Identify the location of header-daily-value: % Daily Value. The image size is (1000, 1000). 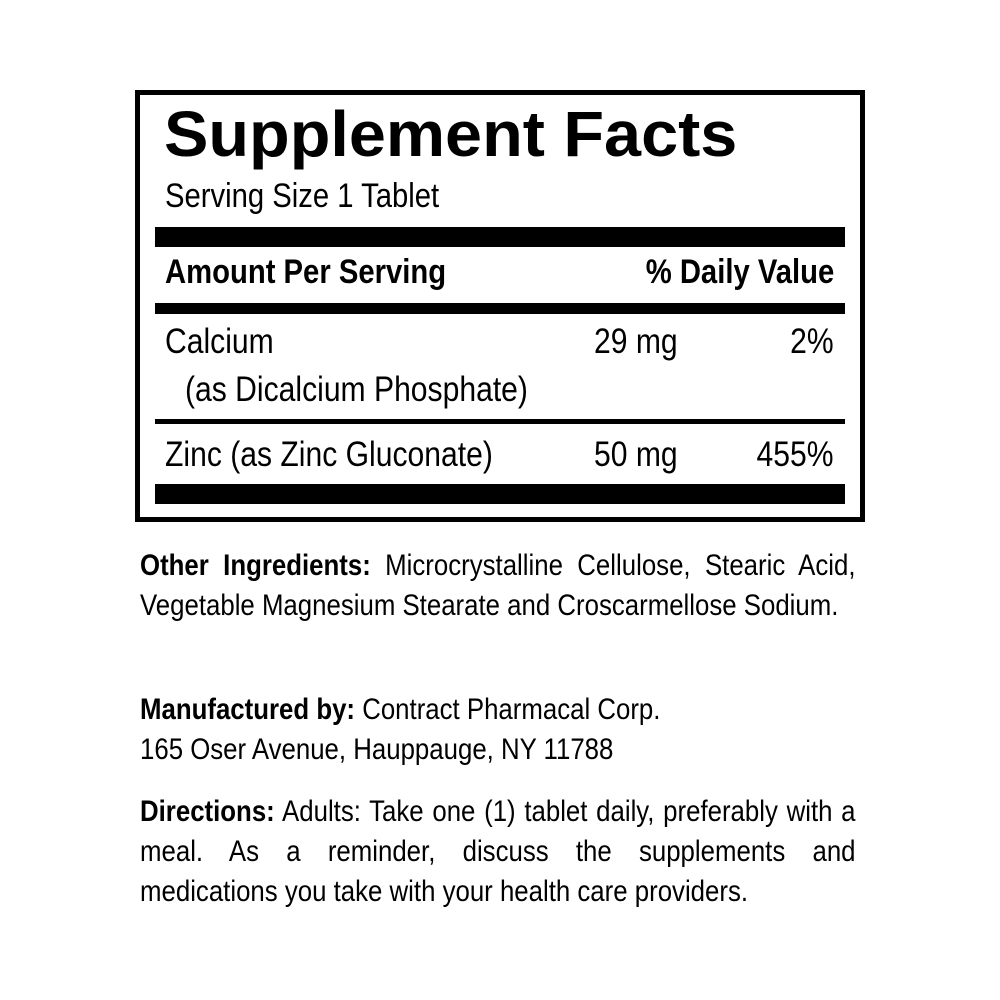
(739, 272).